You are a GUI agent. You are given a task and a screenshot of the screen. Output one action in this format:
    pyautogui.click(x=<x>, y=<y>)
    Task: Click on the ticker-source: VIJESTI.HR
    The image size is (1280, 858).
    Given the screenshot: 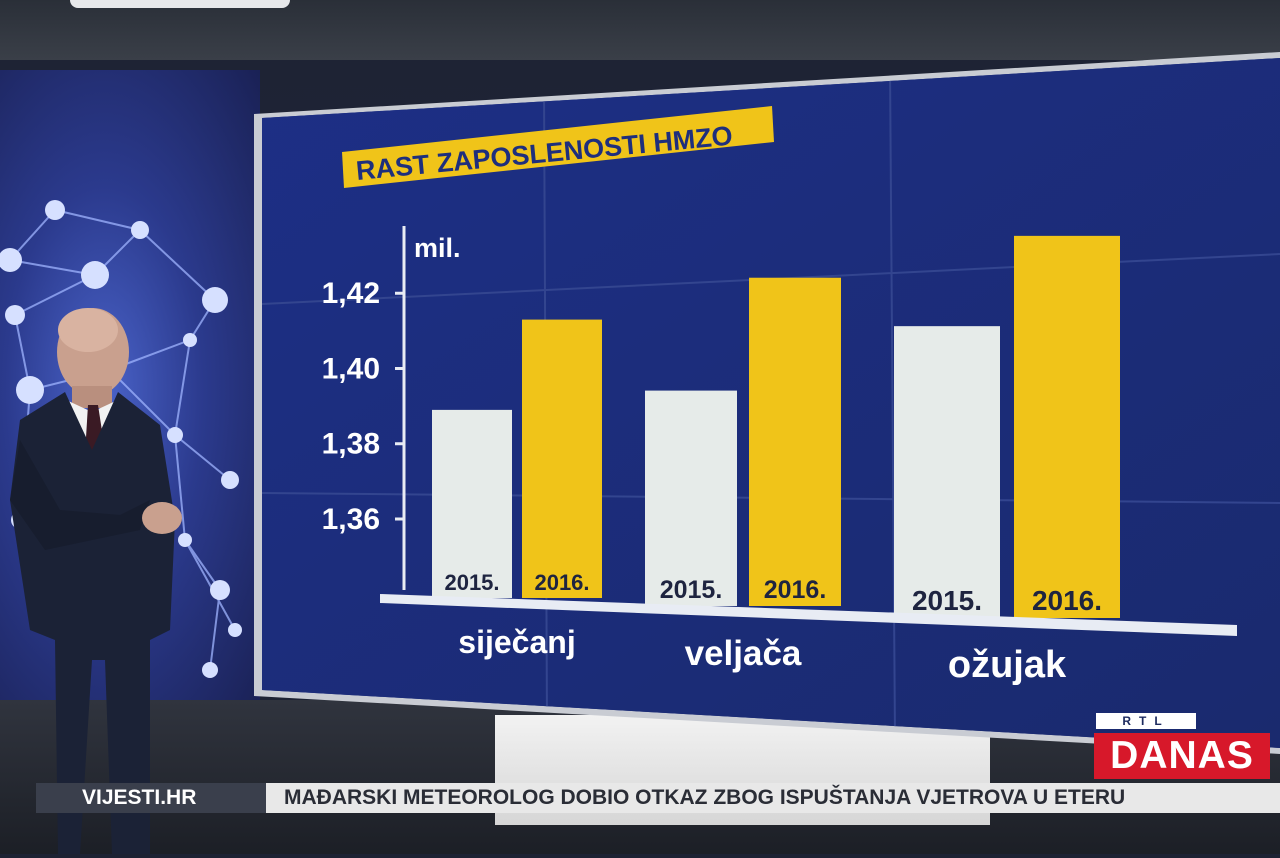 What is the action you would take?
    pyautogui.click(x=151, y=798)
    